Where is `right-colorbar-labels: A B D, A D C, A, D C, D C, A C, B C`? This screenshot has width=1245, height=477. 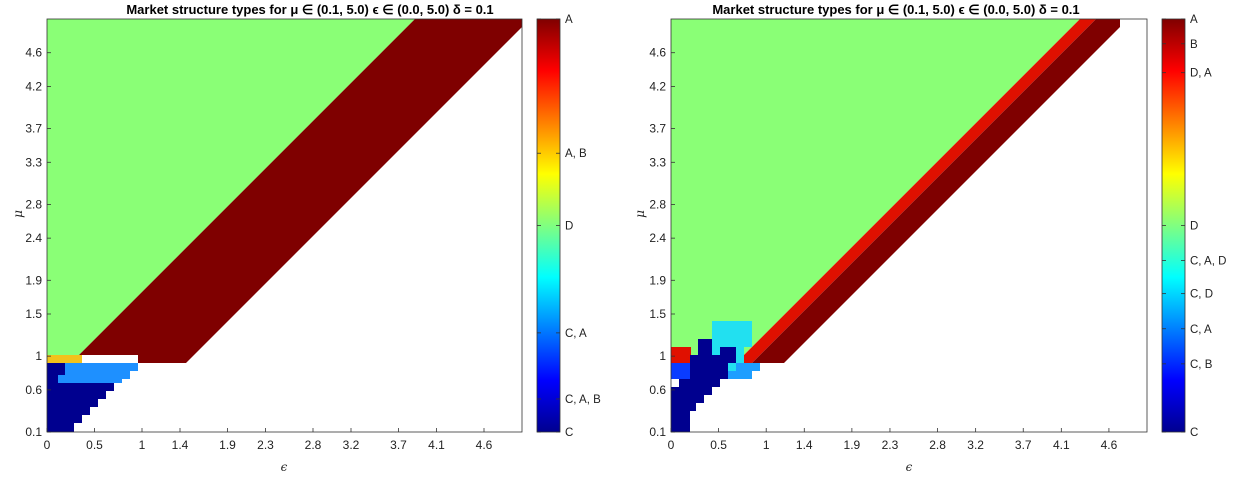
right-colorbar-labels: A B D, A D C, A, D C, D C, A C, B C is located at coordinates (1194, 226).